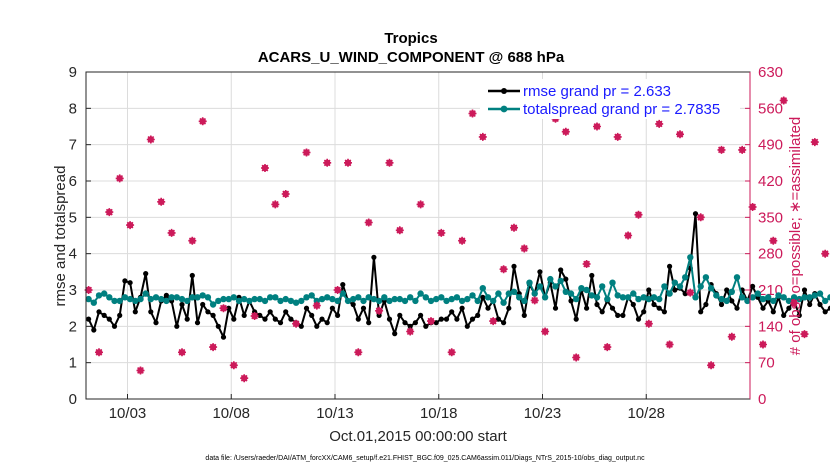  I want to click on y-right-tick-label: 490, so click(770, 145).